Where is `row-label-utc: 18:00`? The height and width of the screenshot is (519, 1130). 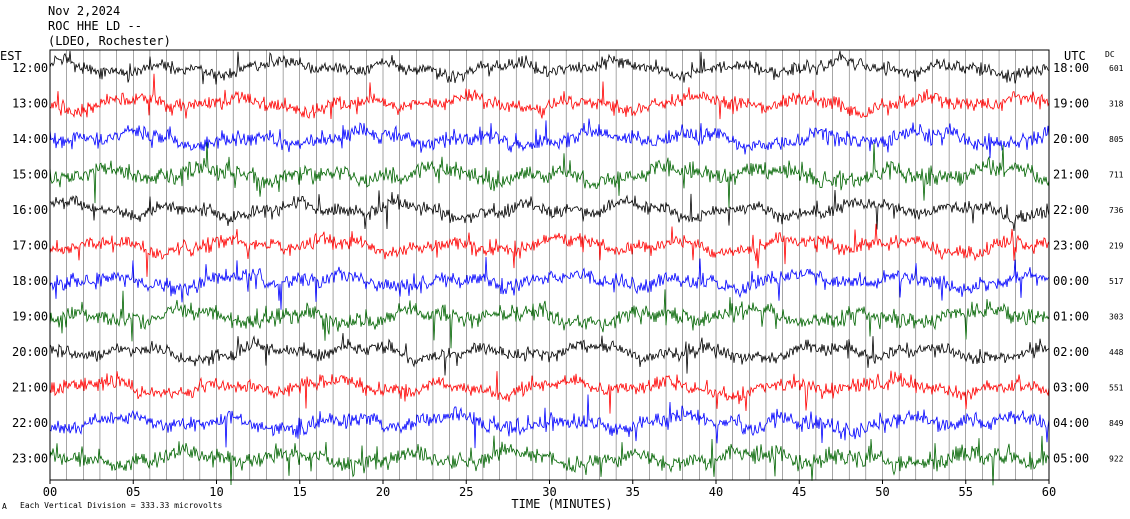 row-label-utc: 18:00 is located at coordinates (1071, 68).